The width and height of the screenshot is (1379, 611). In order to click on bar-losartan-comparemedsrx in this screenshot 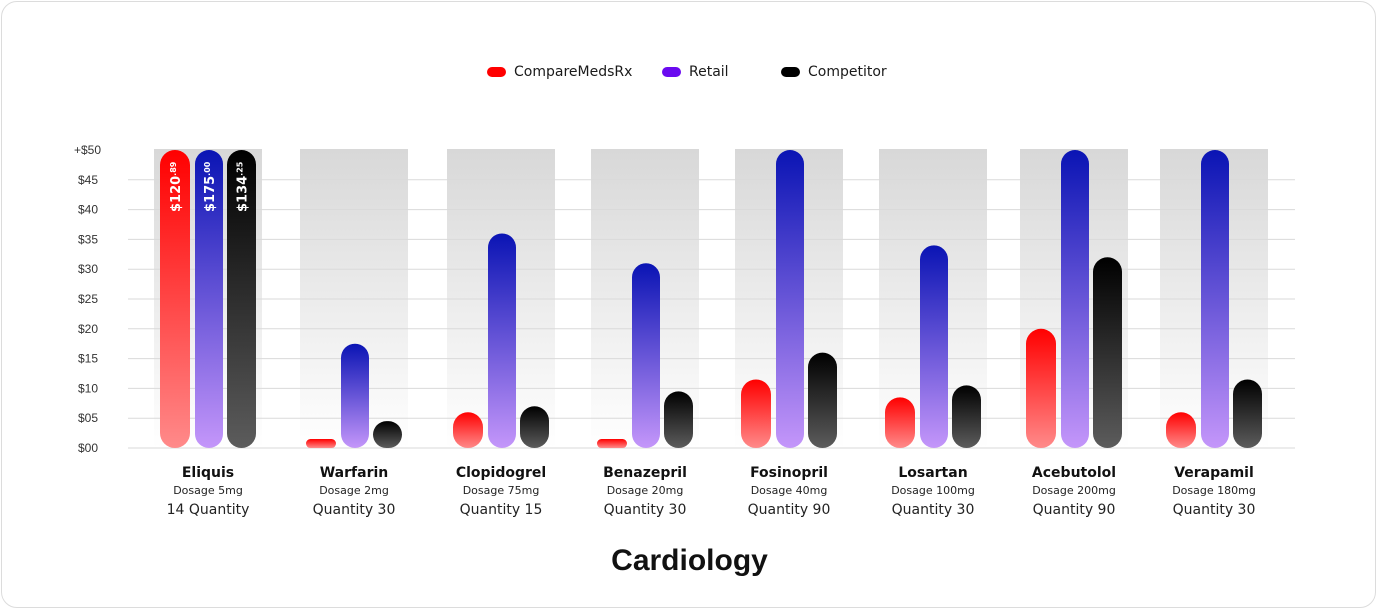, I will do `click(900, 422)`.